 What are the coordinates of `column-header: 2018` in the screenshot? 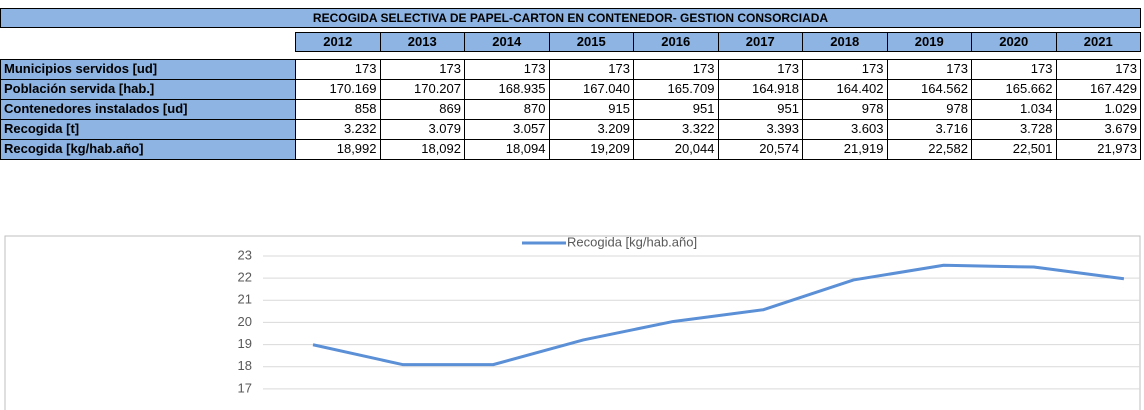 It's located at (845, 42).